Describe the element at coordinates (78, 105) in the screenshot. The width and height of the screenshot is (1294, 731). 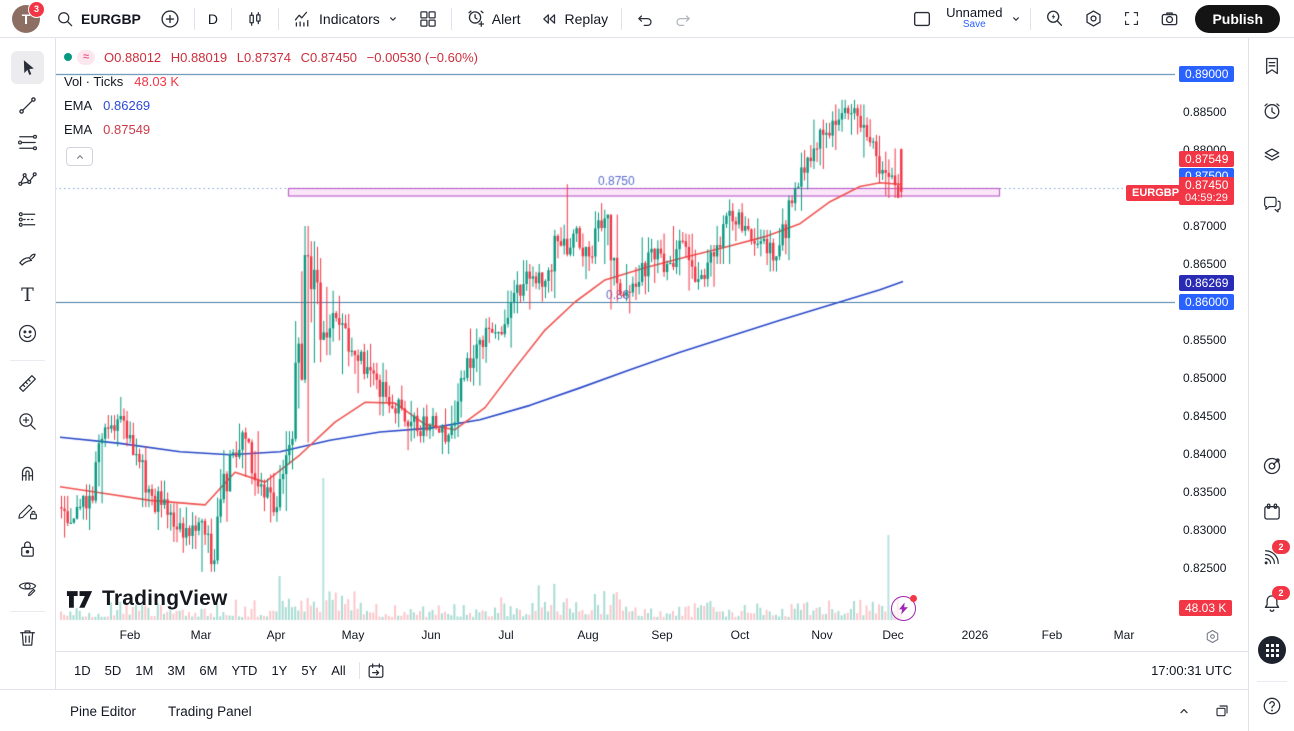
I see `ema-label: EMA` at that location.